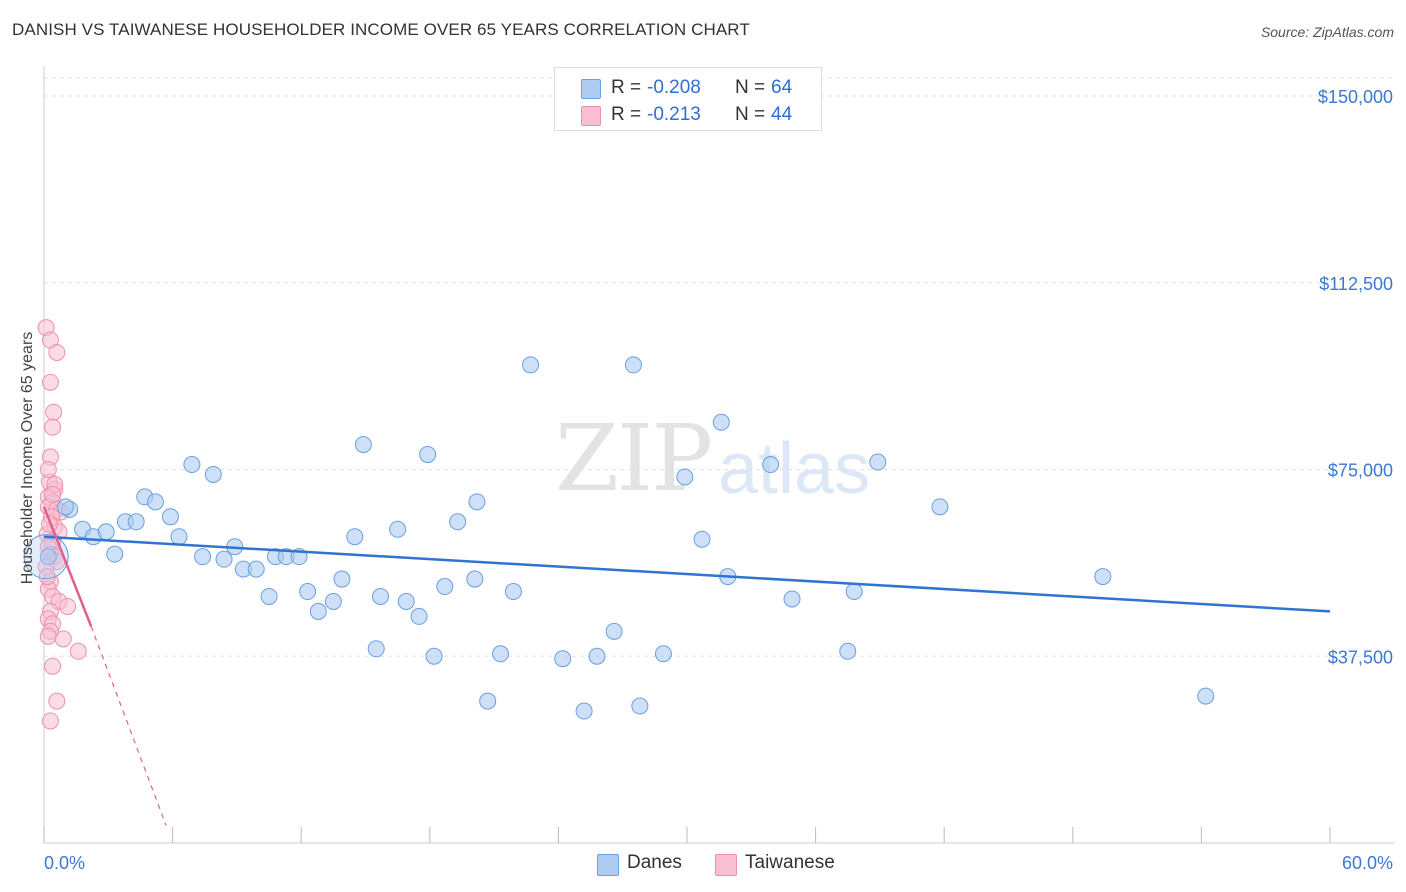 The height and width of the screenshot is (892, 1406). Describe the element at coordinates (790, 862) in the screenshot. I see `bottom-legend-label-taiwanese: Taiwanese` at that location.